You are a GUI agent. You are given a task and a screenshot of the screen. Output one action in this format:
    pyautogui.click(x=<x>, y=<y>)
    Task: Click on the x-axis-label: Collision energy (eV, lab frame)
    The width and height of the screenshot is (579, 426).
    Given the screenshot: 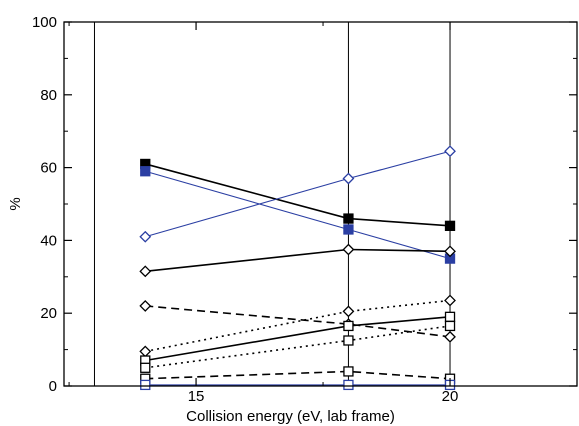 What is the action you would take?
    pyautogui.click(x=290, y=416)
    